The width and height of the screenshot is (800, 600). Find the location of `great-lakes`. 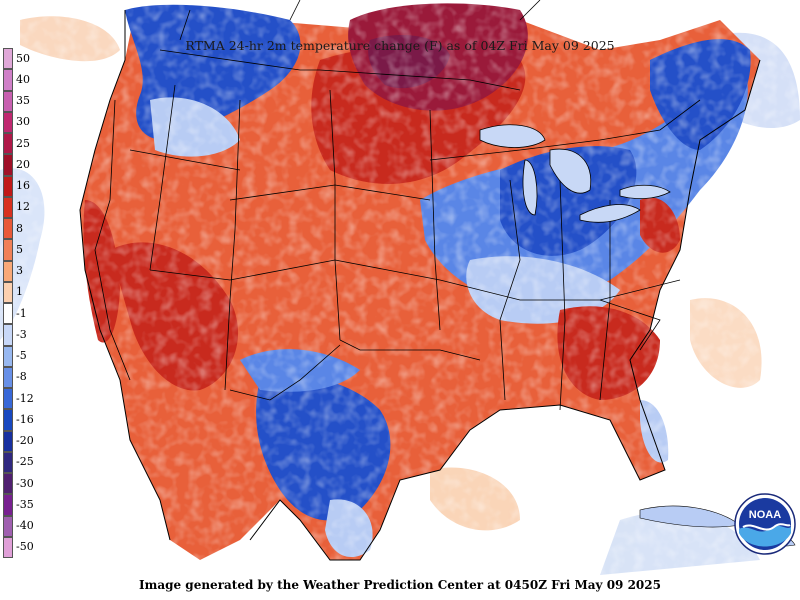

great-lakes is located at coordinates (575, 173).